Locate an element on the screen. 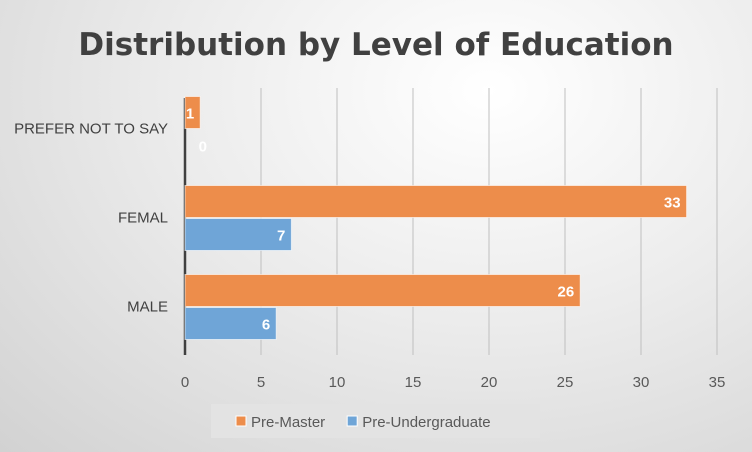  x-tick-label: 30 is located at coordinates (641, 382).